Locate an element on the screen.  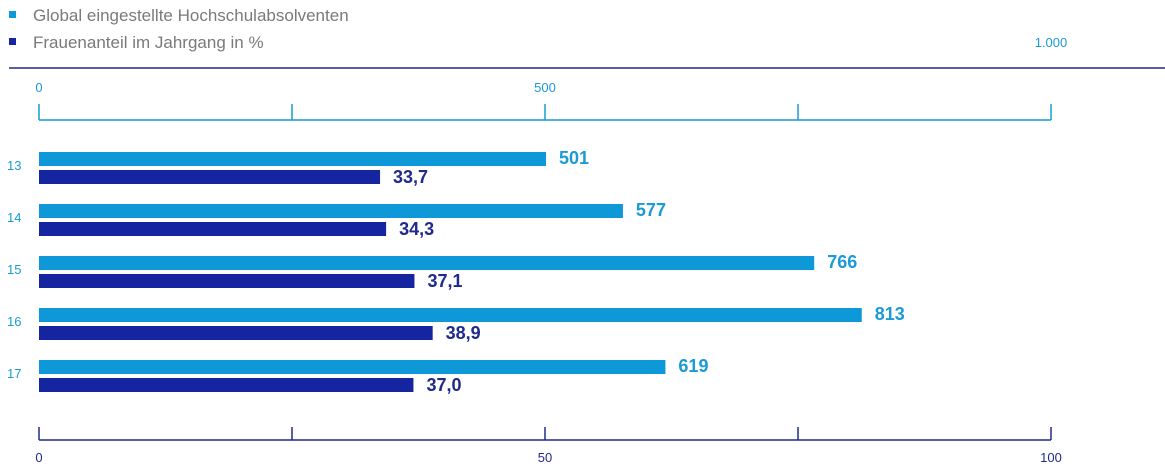
data-label-women-share: 34,3 is located at coordinates (416, 229).